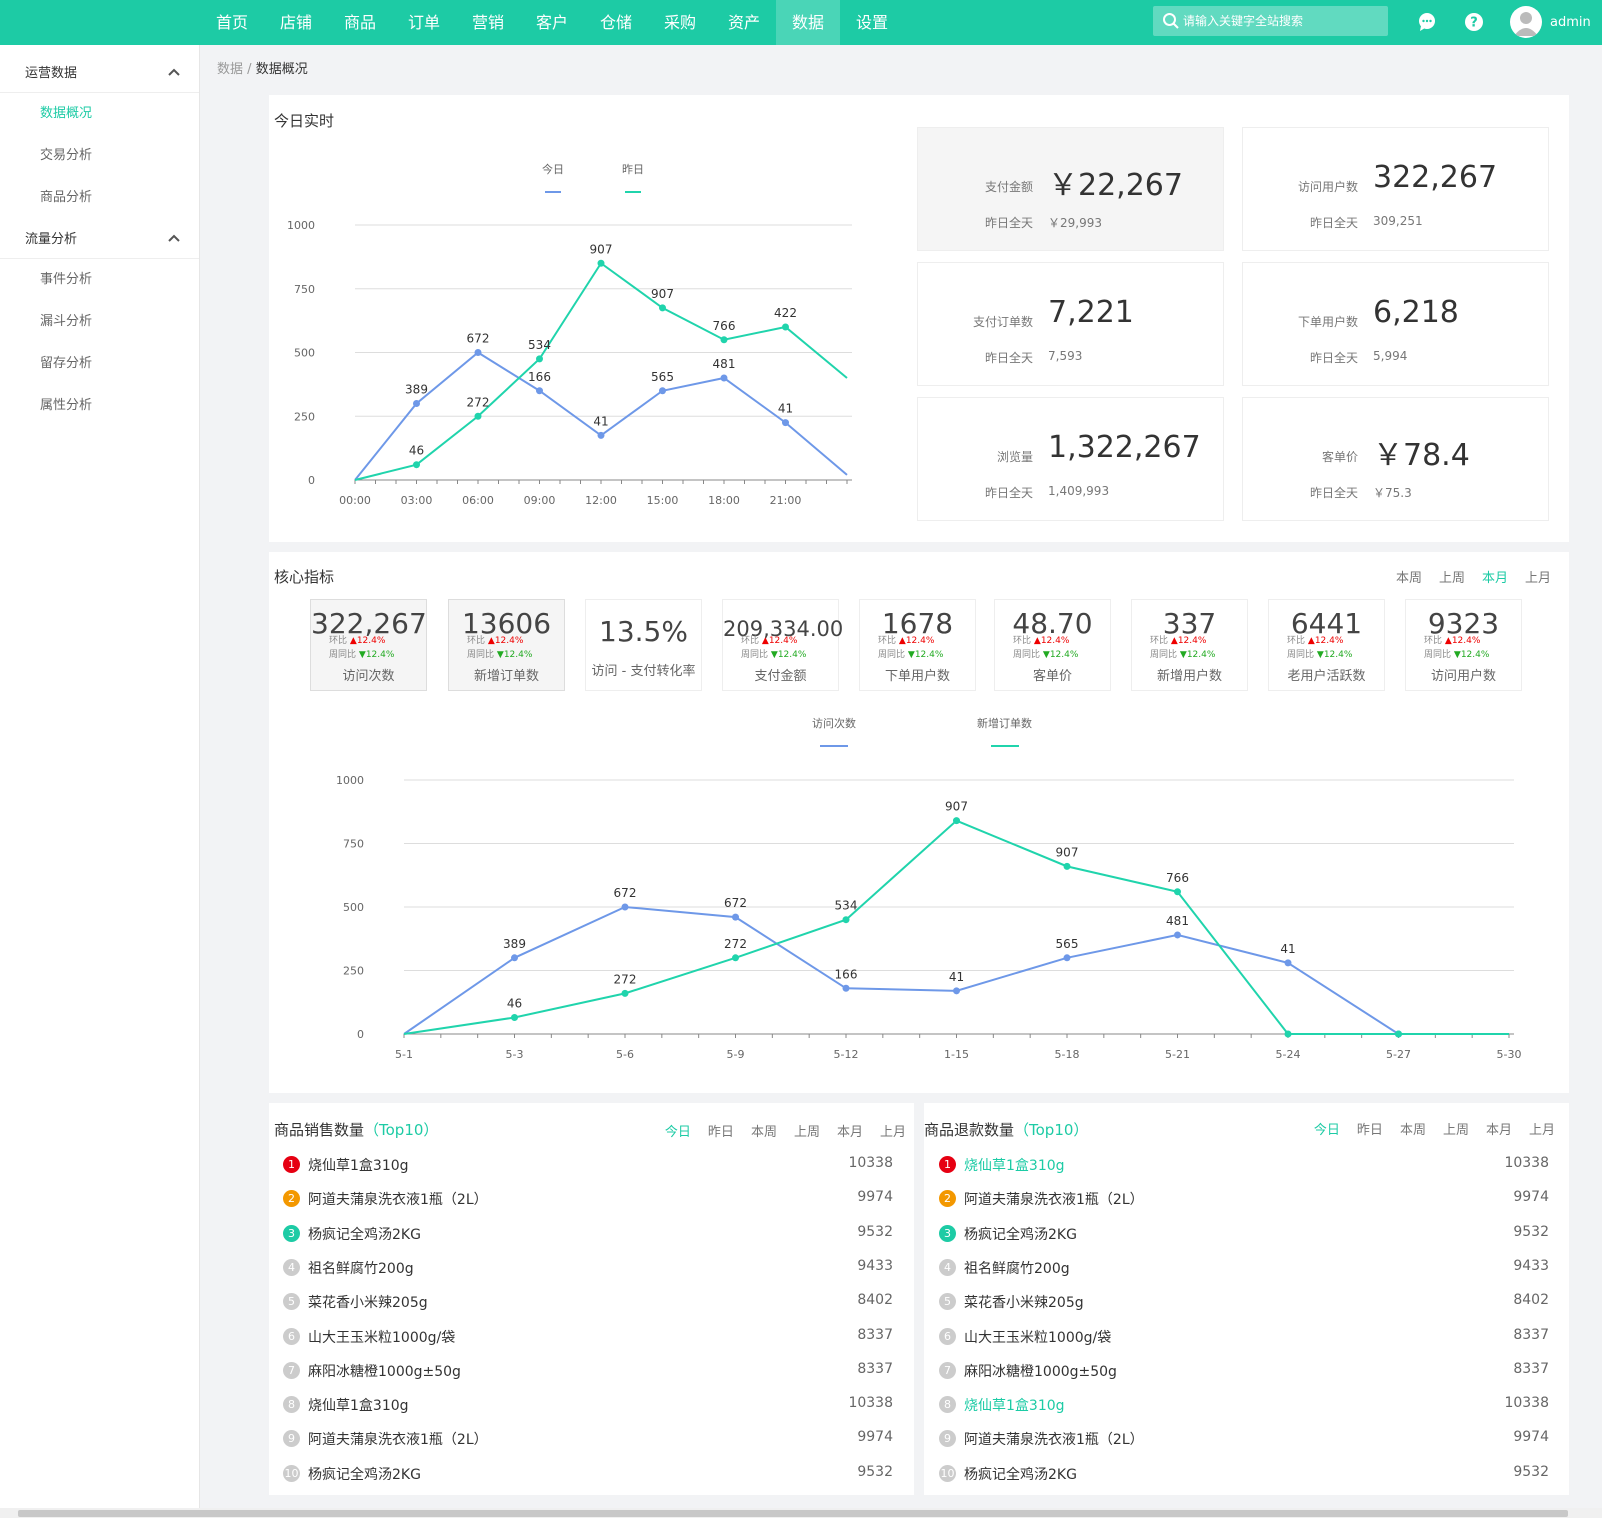 The image size is (1602, 1518). Describe the element at coordinates (1463, 645) in the screenshot. I see `kpi-visitors: 9323 环比 ▲12.4% 周同比 ▼12.4% 访问用户数` at that location.